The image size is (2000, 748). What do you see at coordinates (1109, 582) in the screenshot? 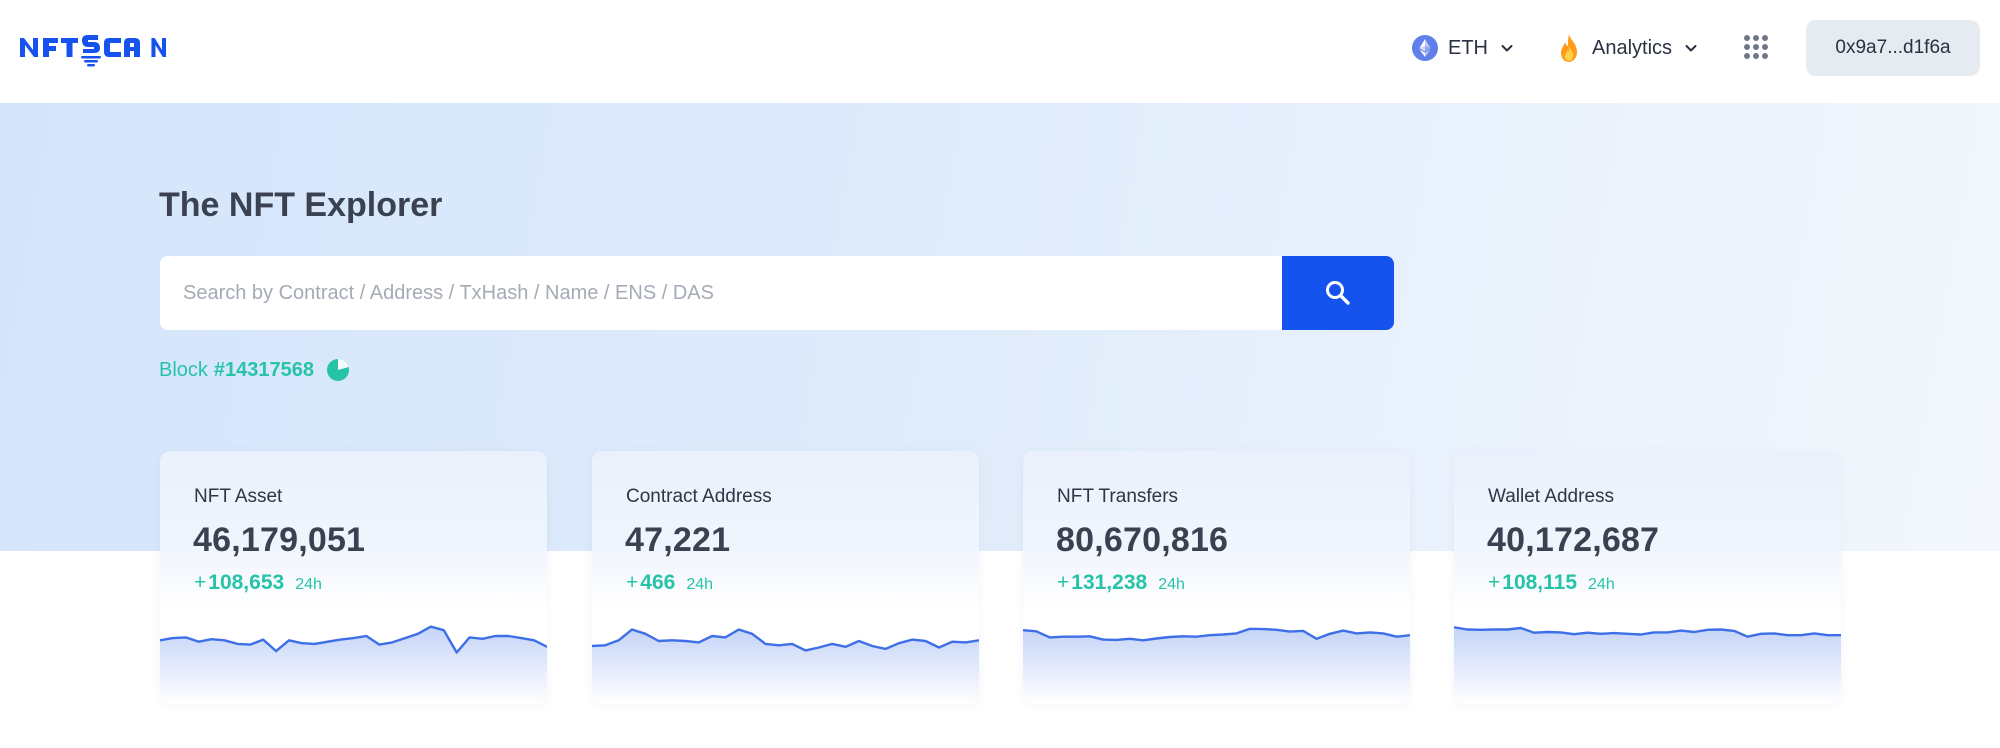
I see `stat-delta: 131,238` at bounding box center [1109, 582].